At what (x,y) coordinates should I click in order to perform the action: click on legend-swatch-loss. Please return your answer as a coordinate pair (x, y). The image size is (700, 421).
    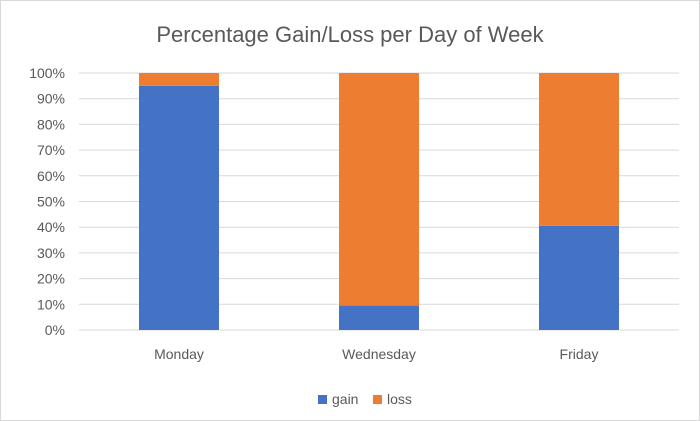
    Looking at the image, I should click on (377, 399).